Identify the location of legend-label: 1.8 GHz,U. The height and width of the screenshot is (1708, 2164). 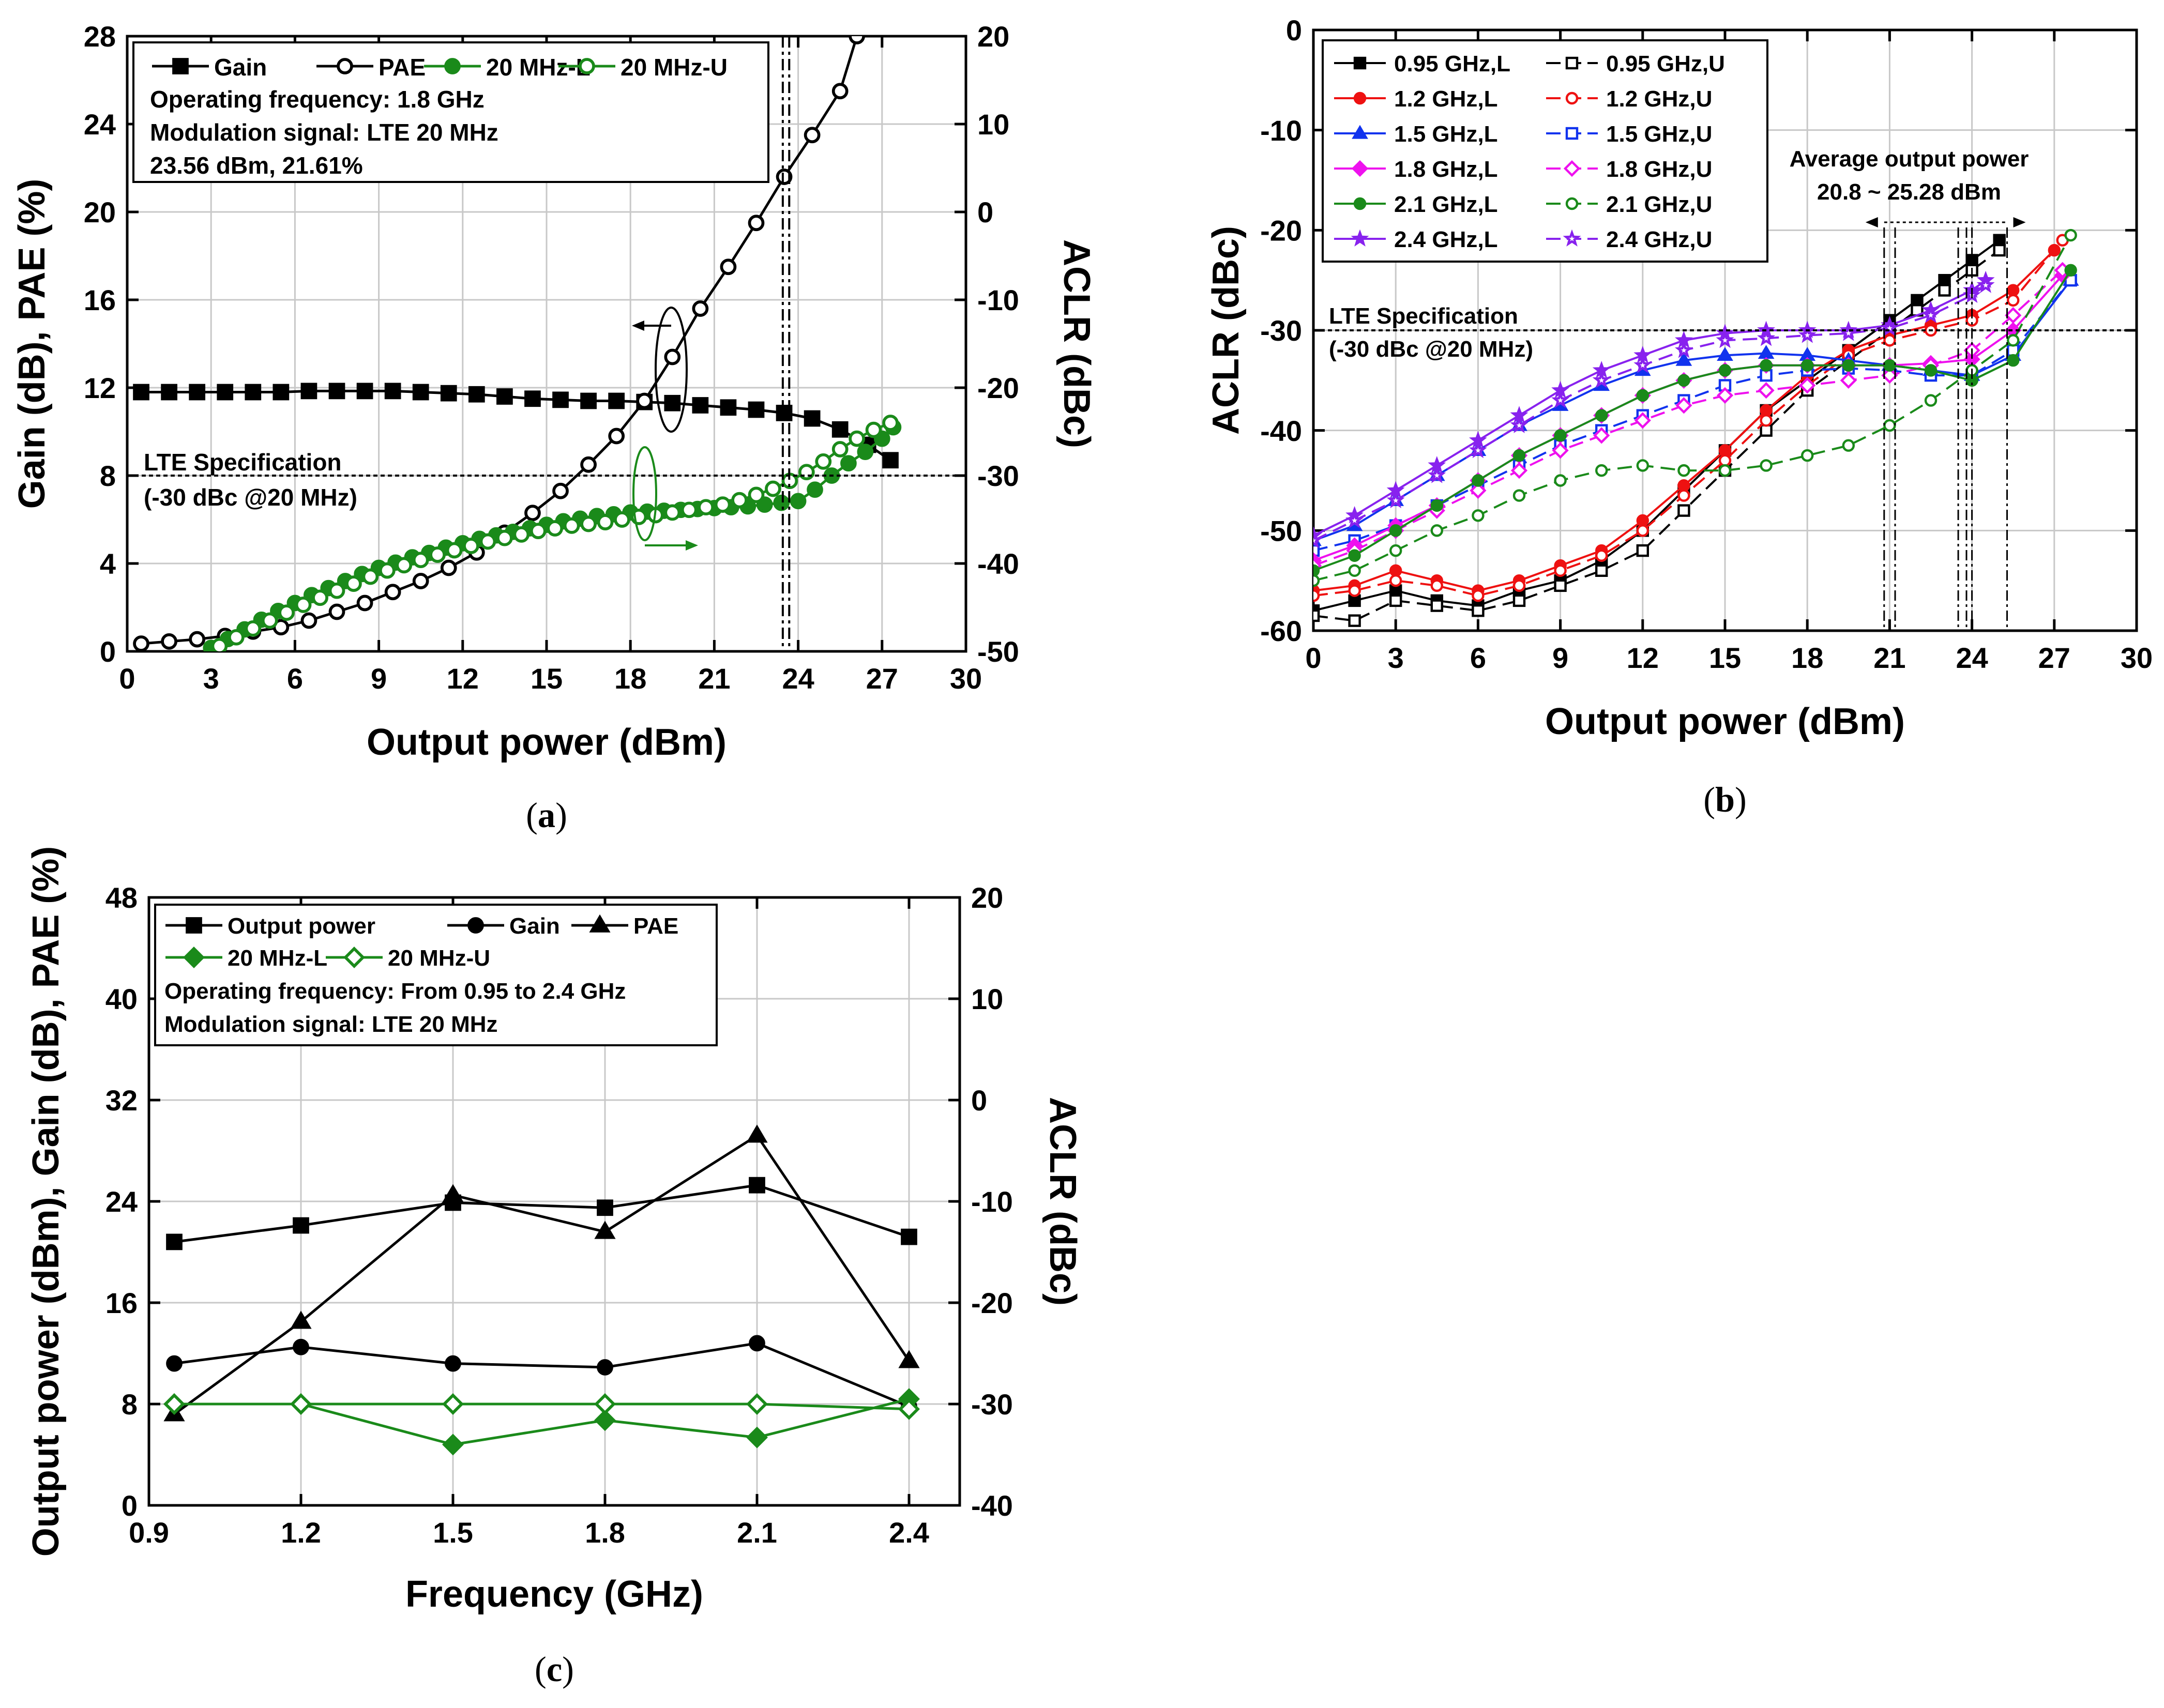
(1659, 169).